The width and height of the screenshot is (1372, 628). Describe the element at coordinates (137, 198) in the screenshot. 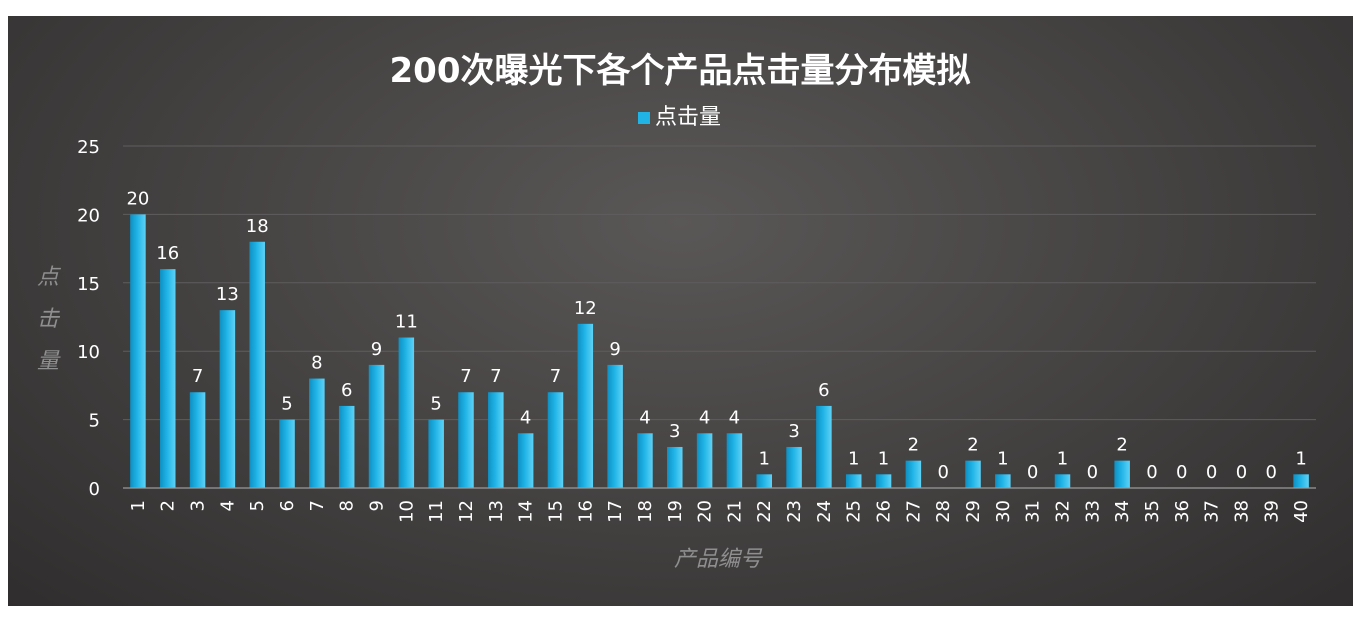

I see `value-label: 20` at that location.